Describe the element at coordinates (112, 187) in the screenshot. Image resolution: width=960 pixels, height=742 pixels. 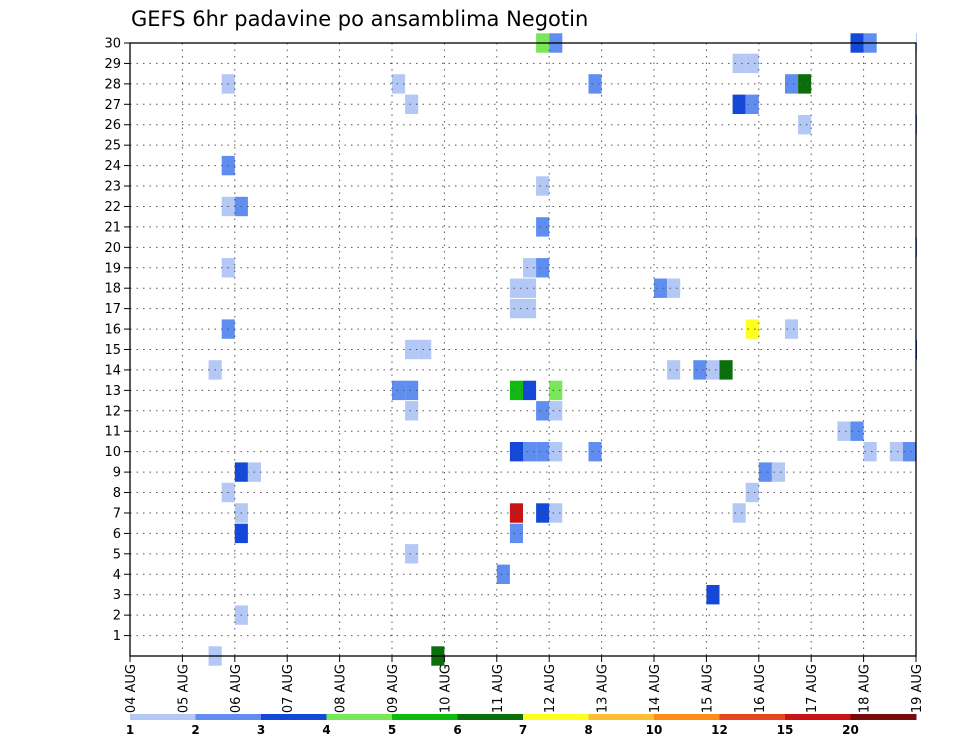
I see `y-tick-label: 23` at that location.